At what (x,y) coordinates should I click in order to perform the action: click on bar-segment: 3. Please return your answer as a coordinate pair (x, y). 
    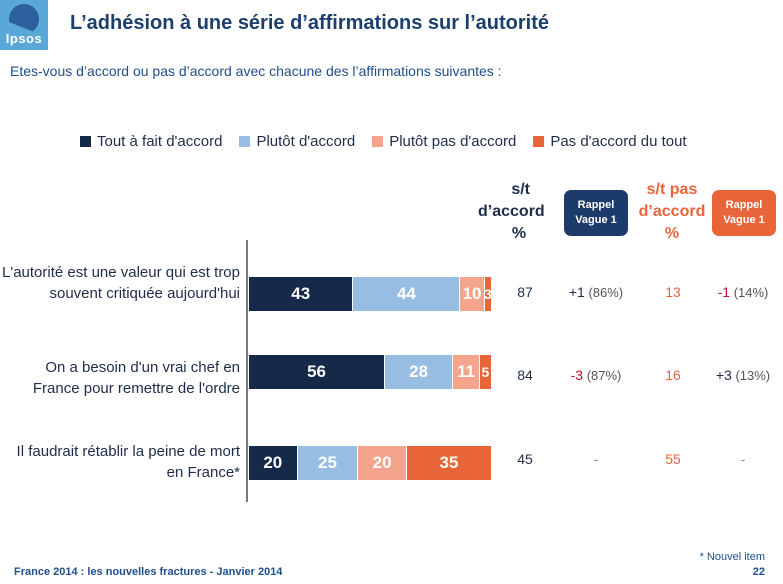
    Looking at the image, I should click on (488, 294).